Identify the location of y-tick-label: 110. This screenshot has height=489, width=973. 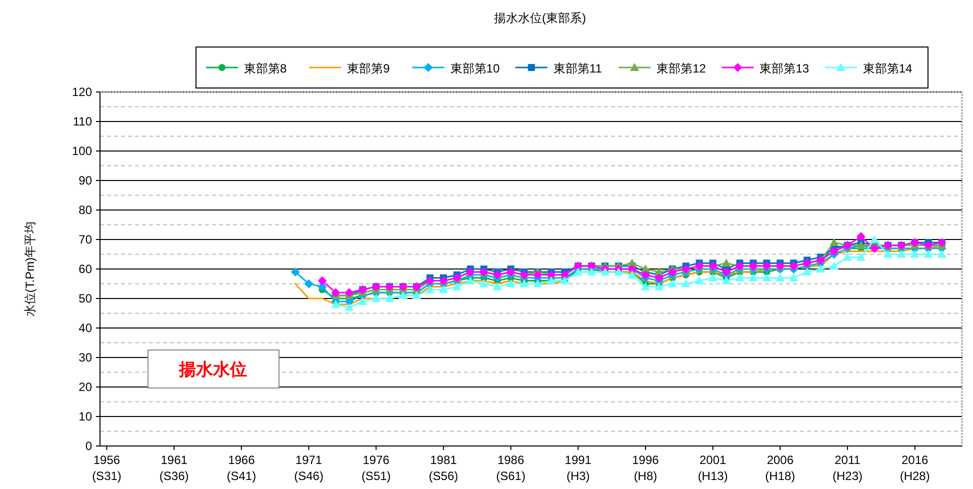
(82, 121).